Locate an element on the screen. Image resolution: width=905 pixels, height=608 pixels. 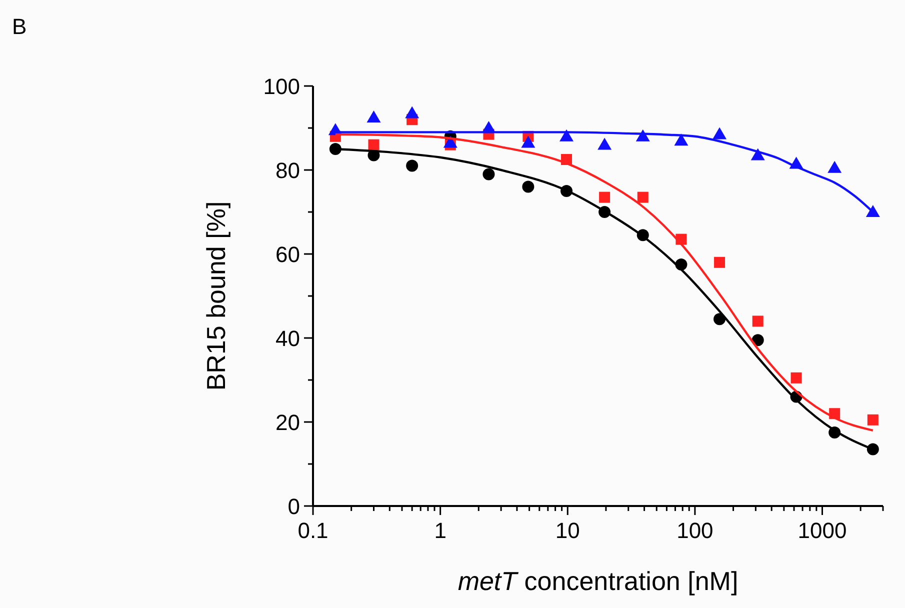
text: B is located at coordinates (19, 26).